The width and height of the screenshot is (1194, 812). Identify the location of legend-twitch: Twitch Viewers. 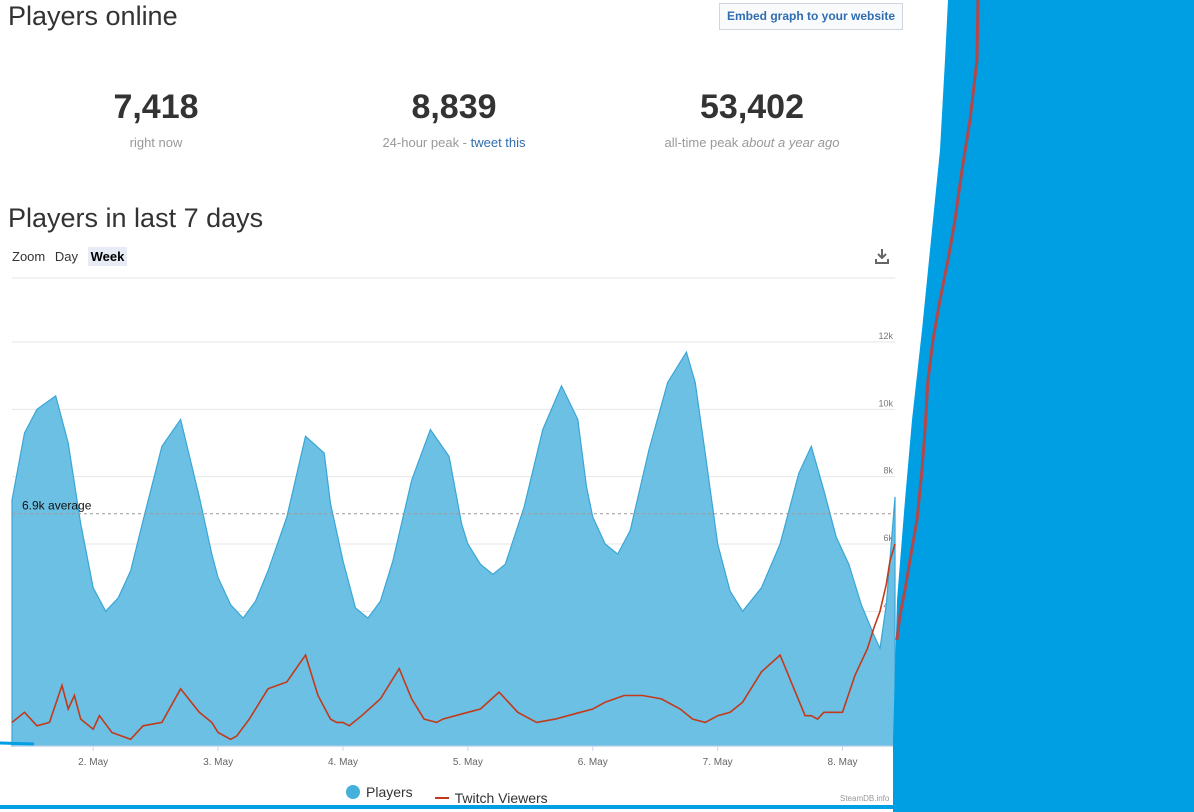
(491, 798).